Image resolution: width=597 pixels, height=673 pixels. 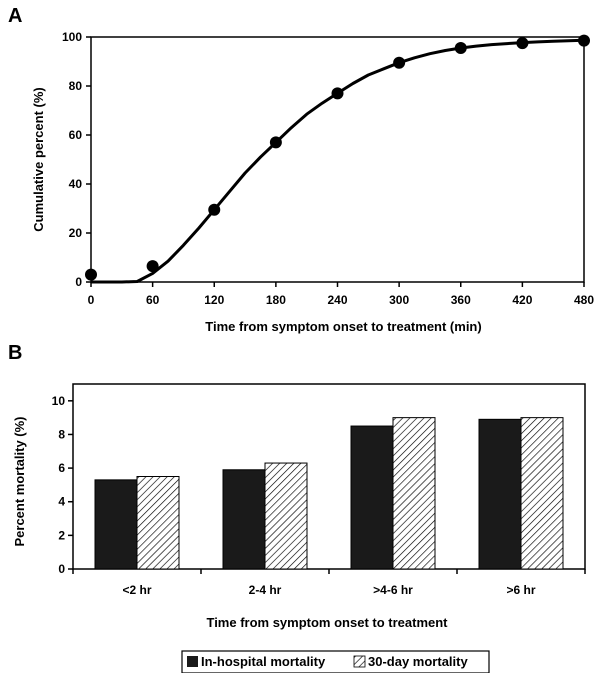 I want to click on chart-b-y-tick-label: 8, so click(x=61, y=434).